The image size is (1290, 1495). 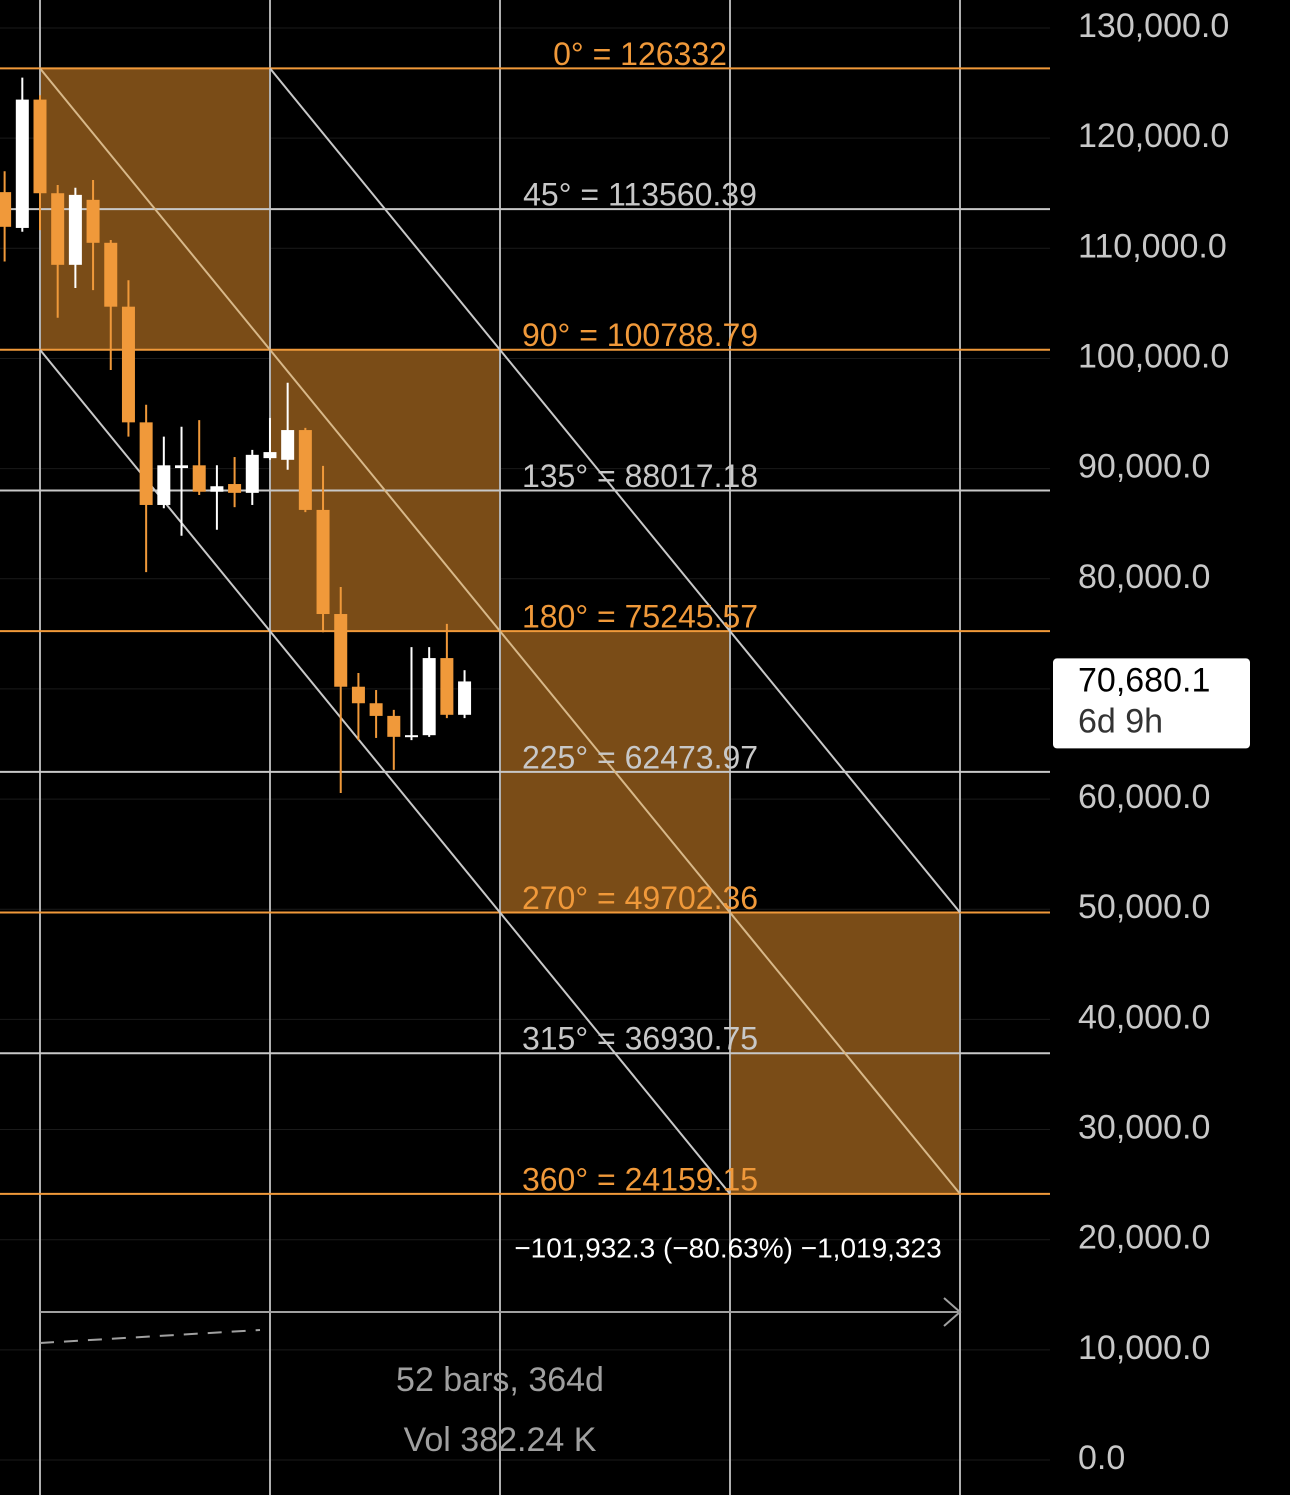 I want to click on y-tick-label: 40,000.0, so click(x=1144, y=1017).